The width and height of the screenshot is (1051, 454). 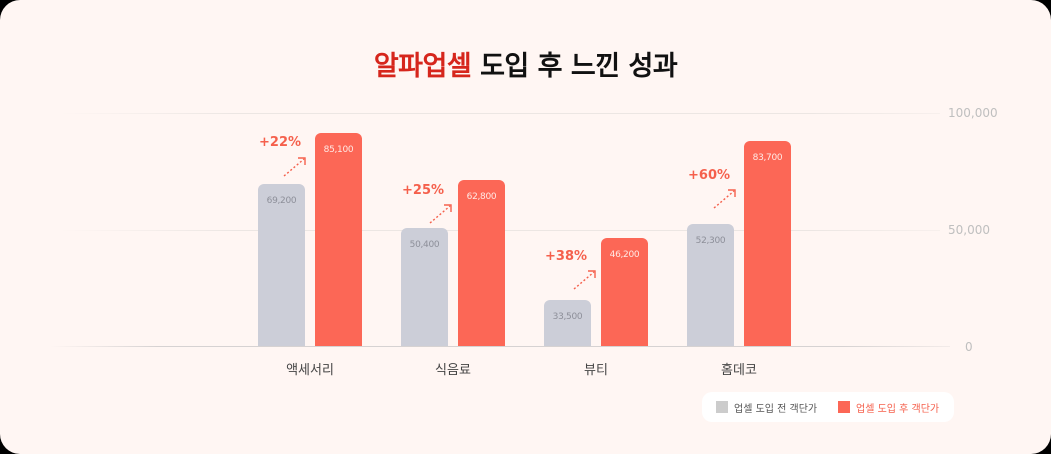 What do you see at coordinates (828, 407) in the screenshot?
I see `legend: 업셀 도입 전 객단가 업셀 도입 후 객단가` at bounding box center [828, 407].